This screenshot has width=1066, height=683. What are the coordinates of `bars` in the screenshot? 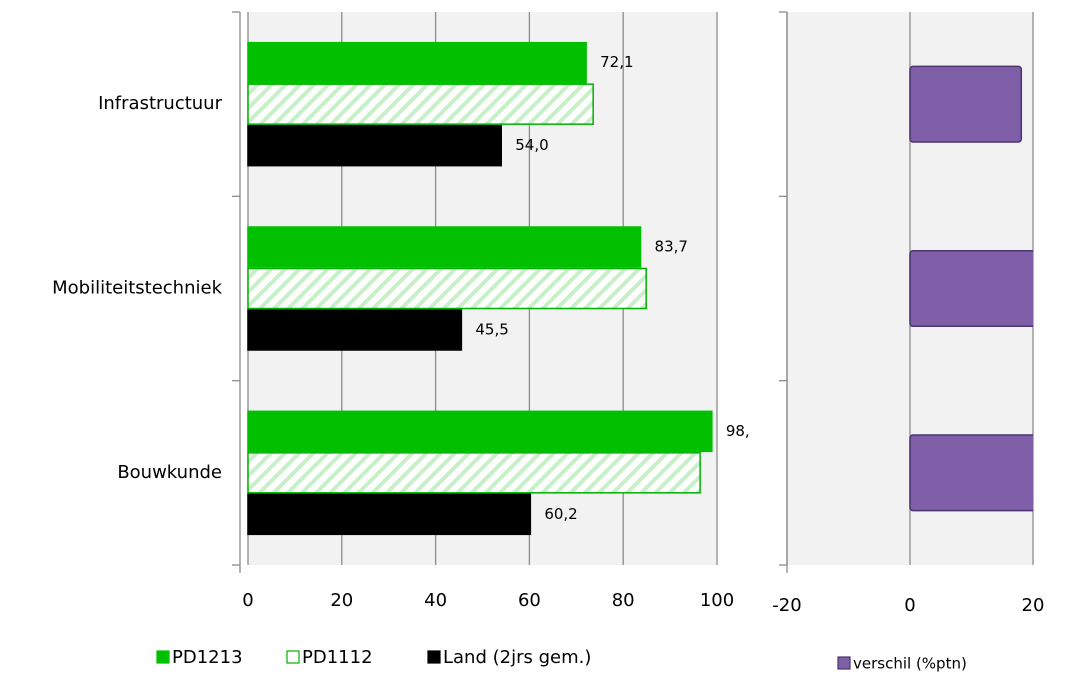 It's located at (971, 288).